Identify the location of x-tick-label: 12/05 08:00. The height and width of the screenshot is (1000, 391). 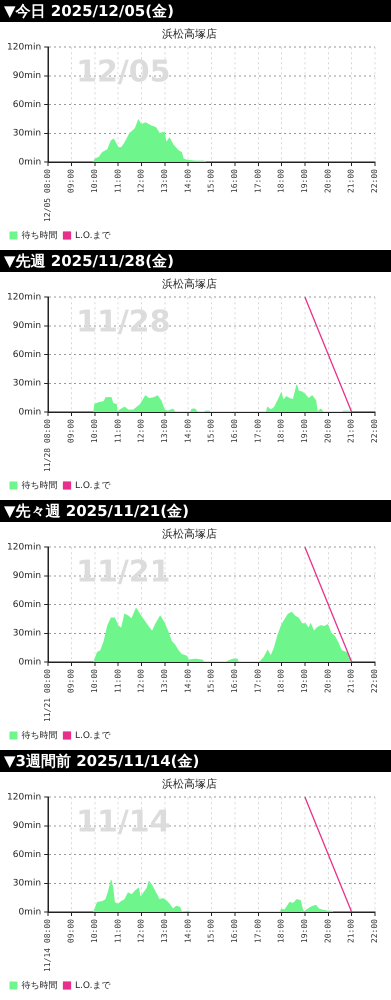
(47, 195).